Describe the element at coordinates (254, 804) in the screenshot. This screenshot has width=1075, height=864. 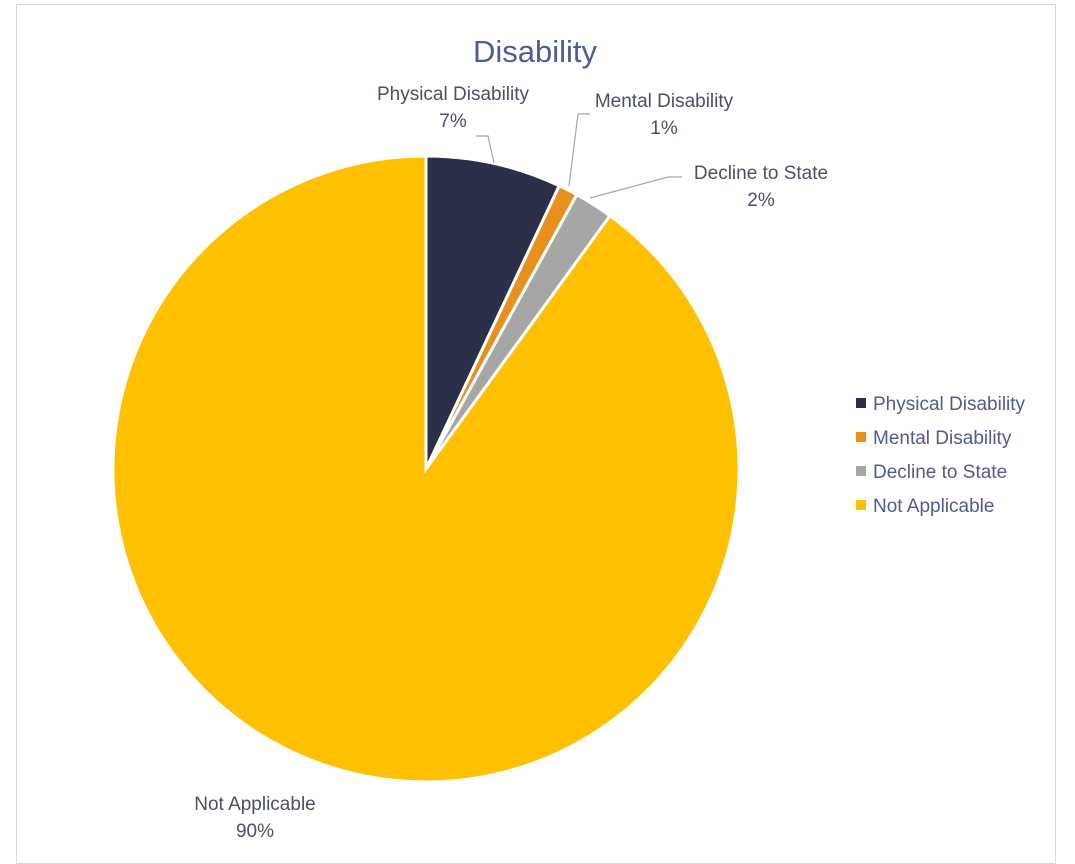
I see `data-label-name-not-applicable: Not Applicable` at that location.